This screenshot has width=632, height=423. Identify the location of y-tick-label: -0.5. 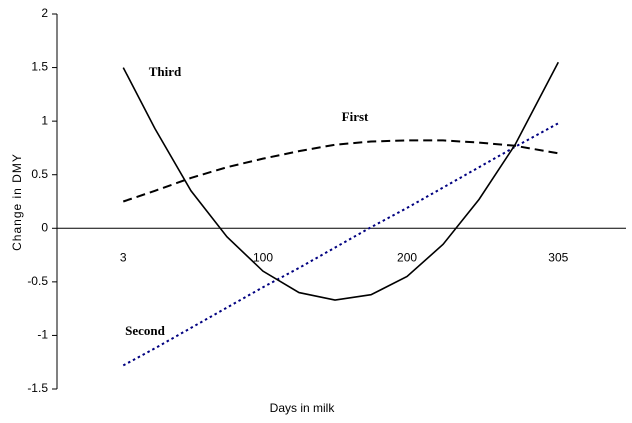
(37, 281).